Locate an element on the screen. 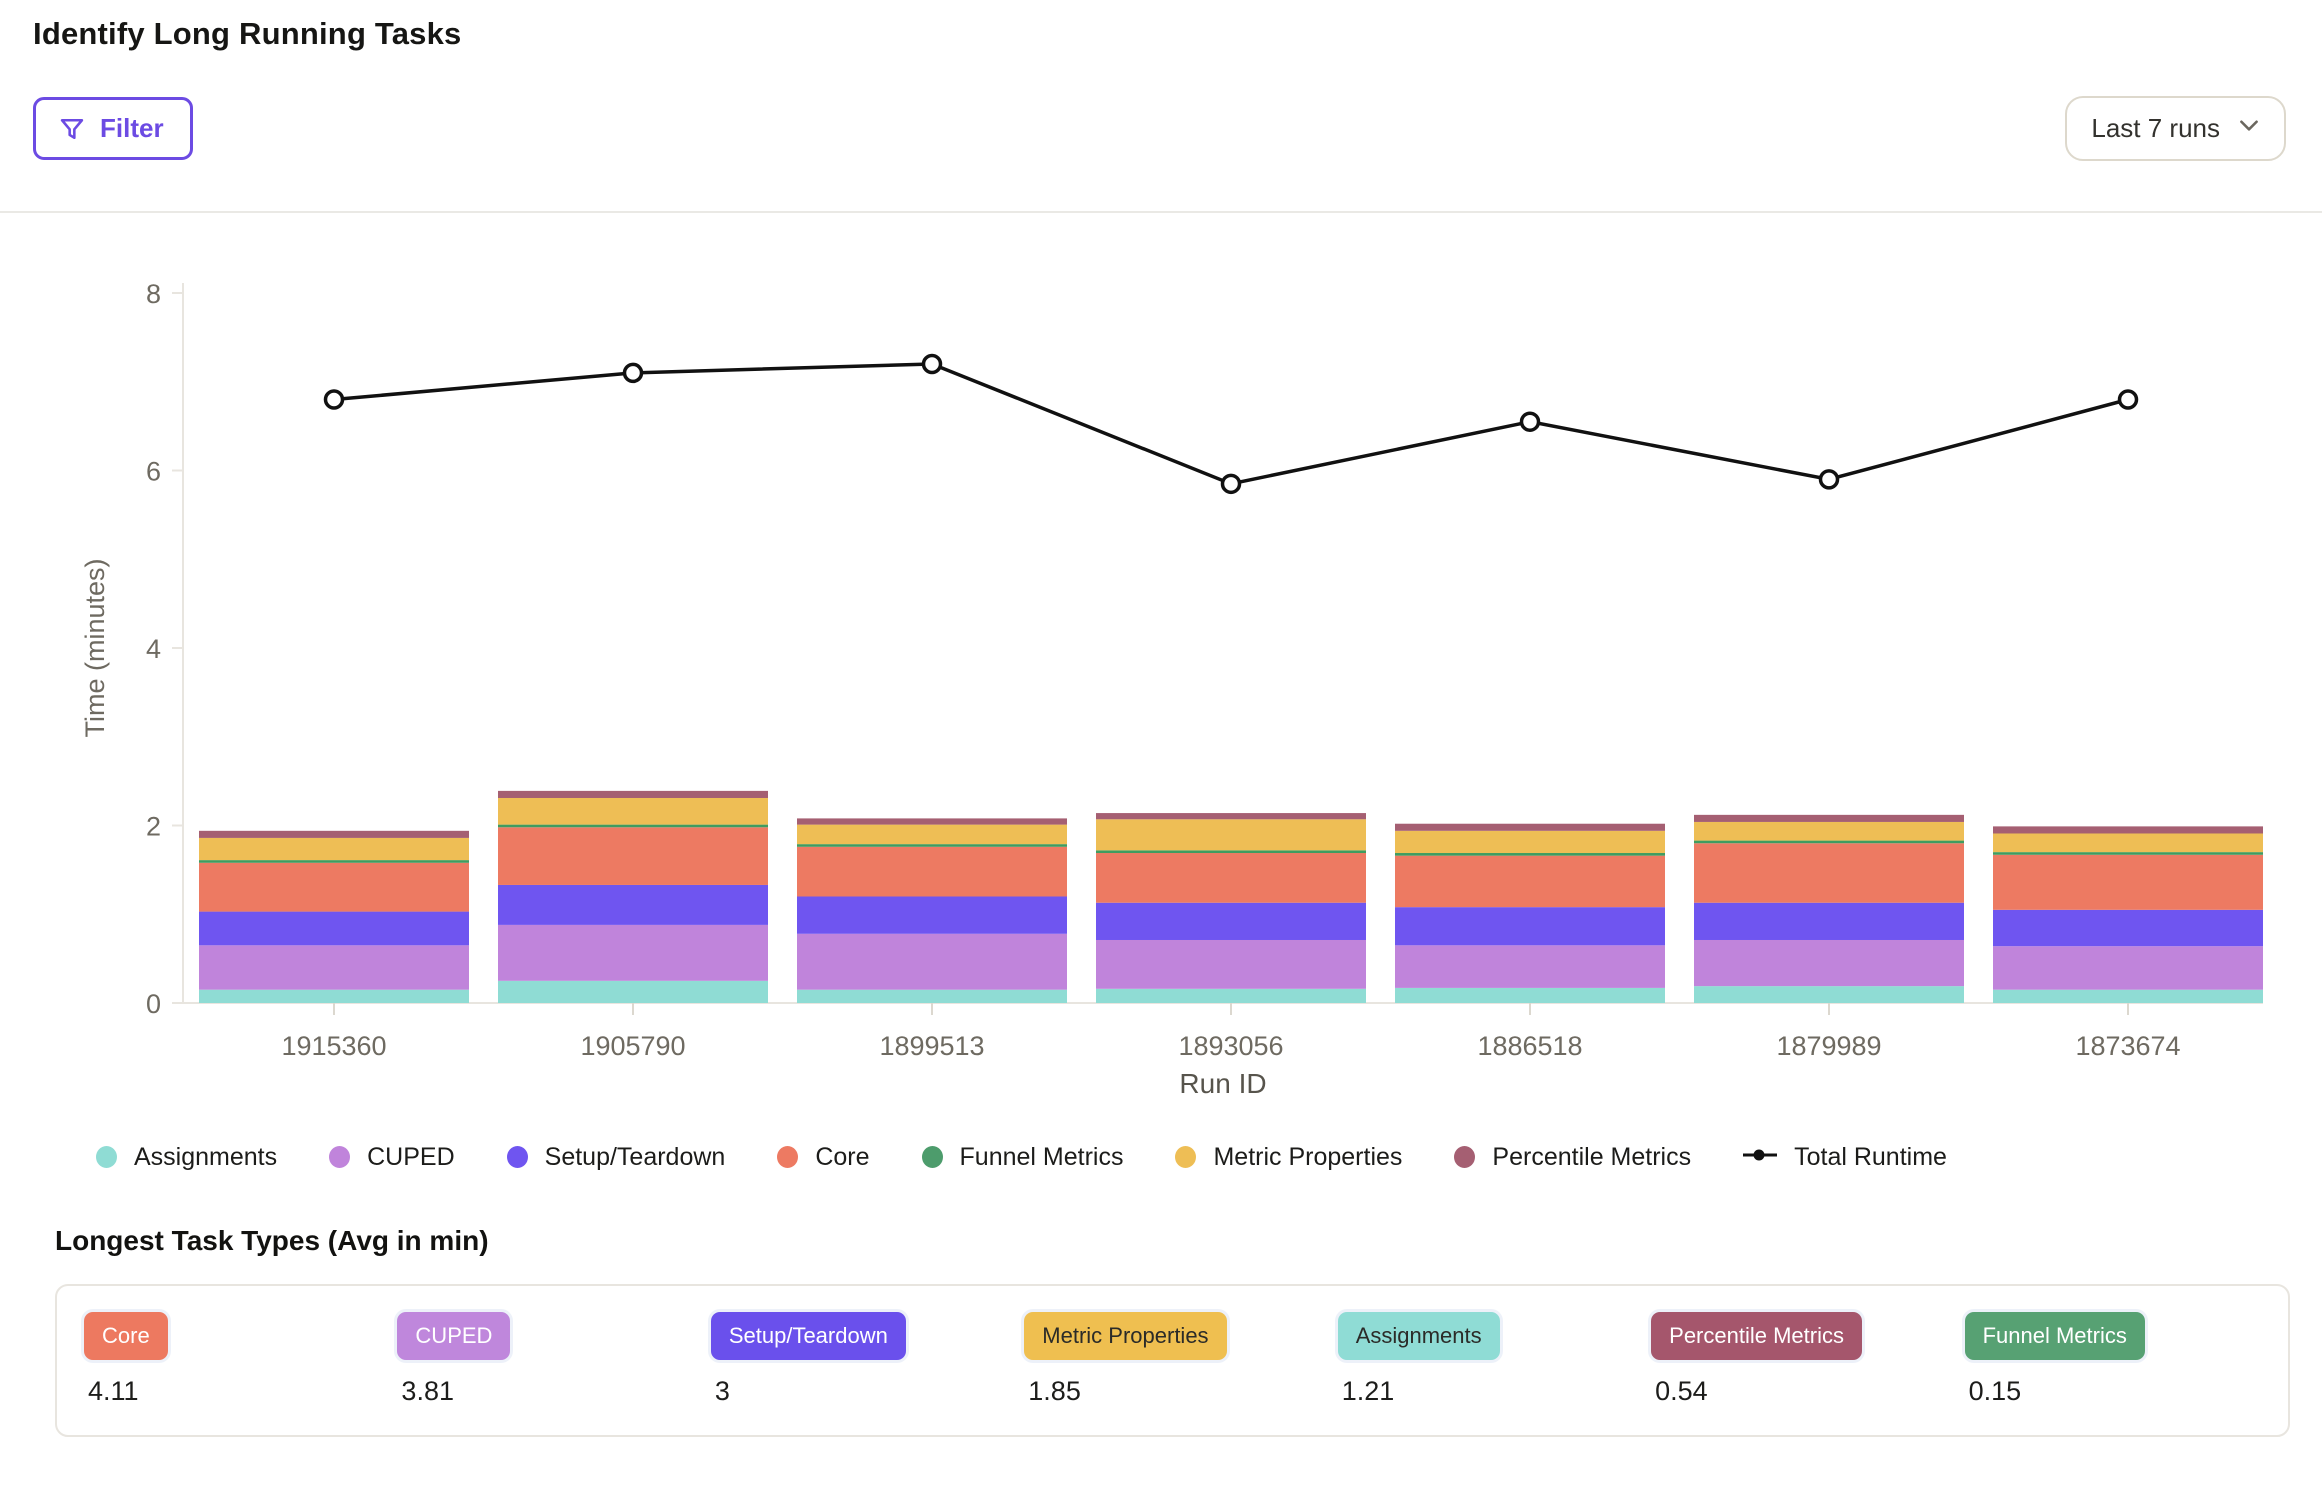 Image resolution: width=2322 pixels, height=1498 pixels. task-type-pill: Metric Properties is located at coordinates (1125, 1336).